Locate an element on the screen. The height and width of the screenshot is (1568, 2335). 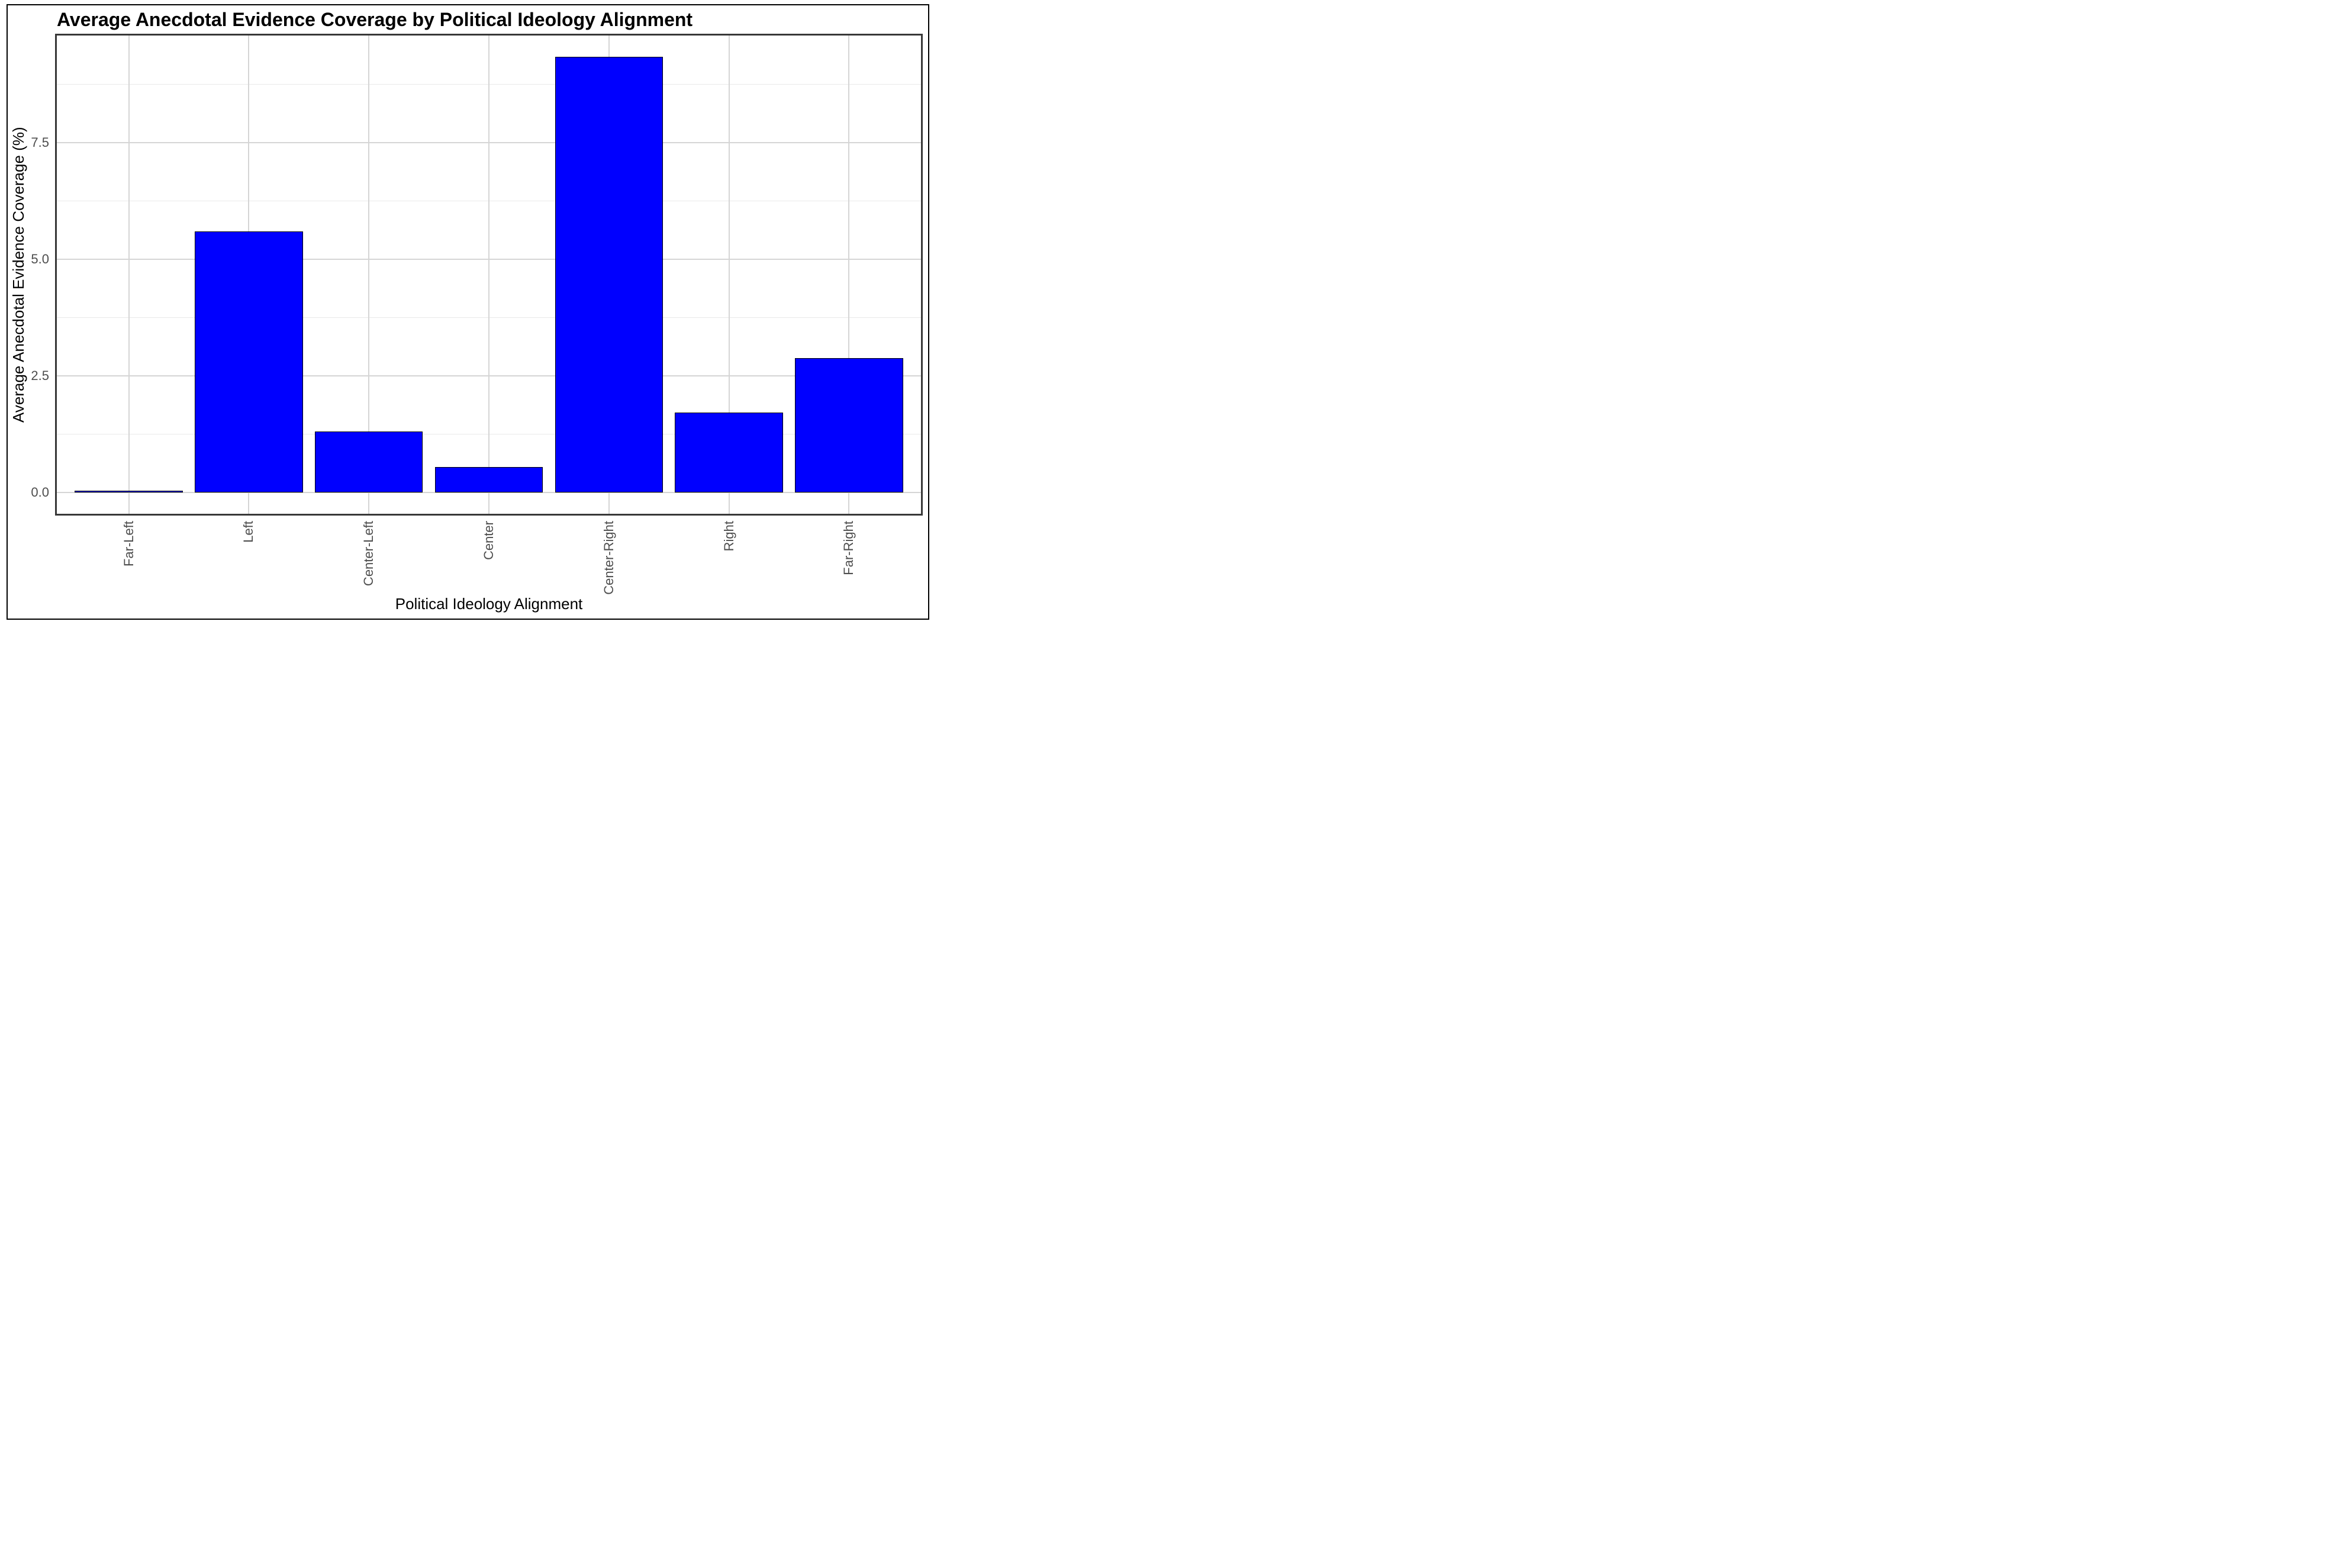
x-tick-label-center-right: Center-Right is located at coordinates (609, 558).